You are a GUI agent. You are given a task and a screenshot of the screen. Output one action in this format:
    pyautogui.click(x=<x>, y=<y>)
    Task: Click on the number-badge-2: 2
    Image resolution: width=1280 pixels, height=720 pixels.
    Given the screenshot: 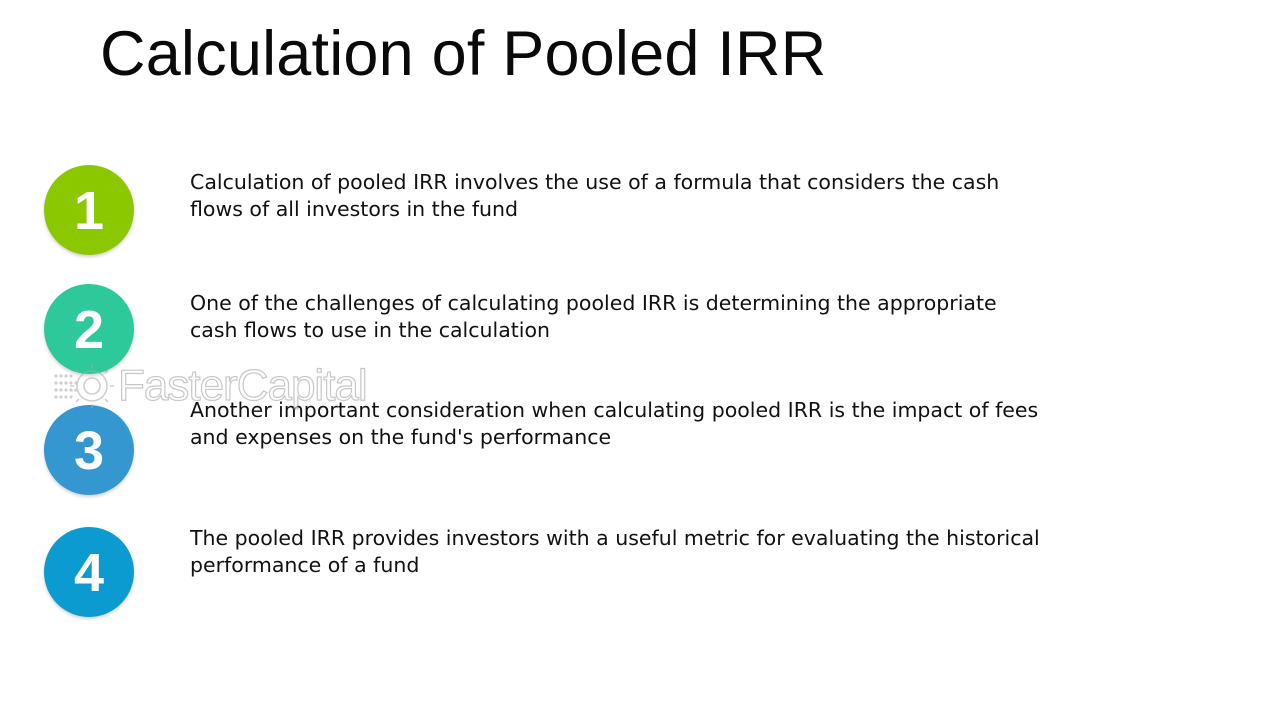 What is the action you would take?
    pyautogui.click(x=89, y=329)
    